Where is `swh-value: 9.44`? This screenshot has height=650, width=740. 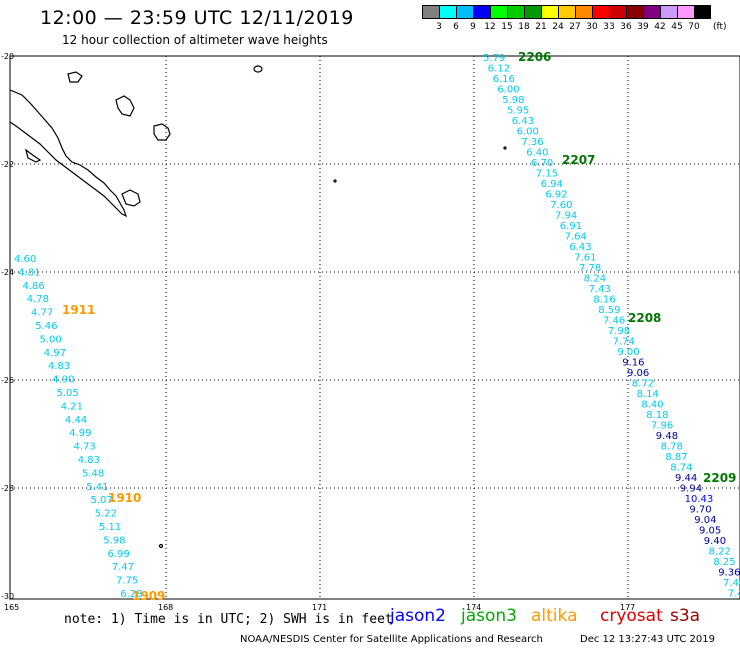 swh-value: 9.44 is located at coordinates (686, 478).